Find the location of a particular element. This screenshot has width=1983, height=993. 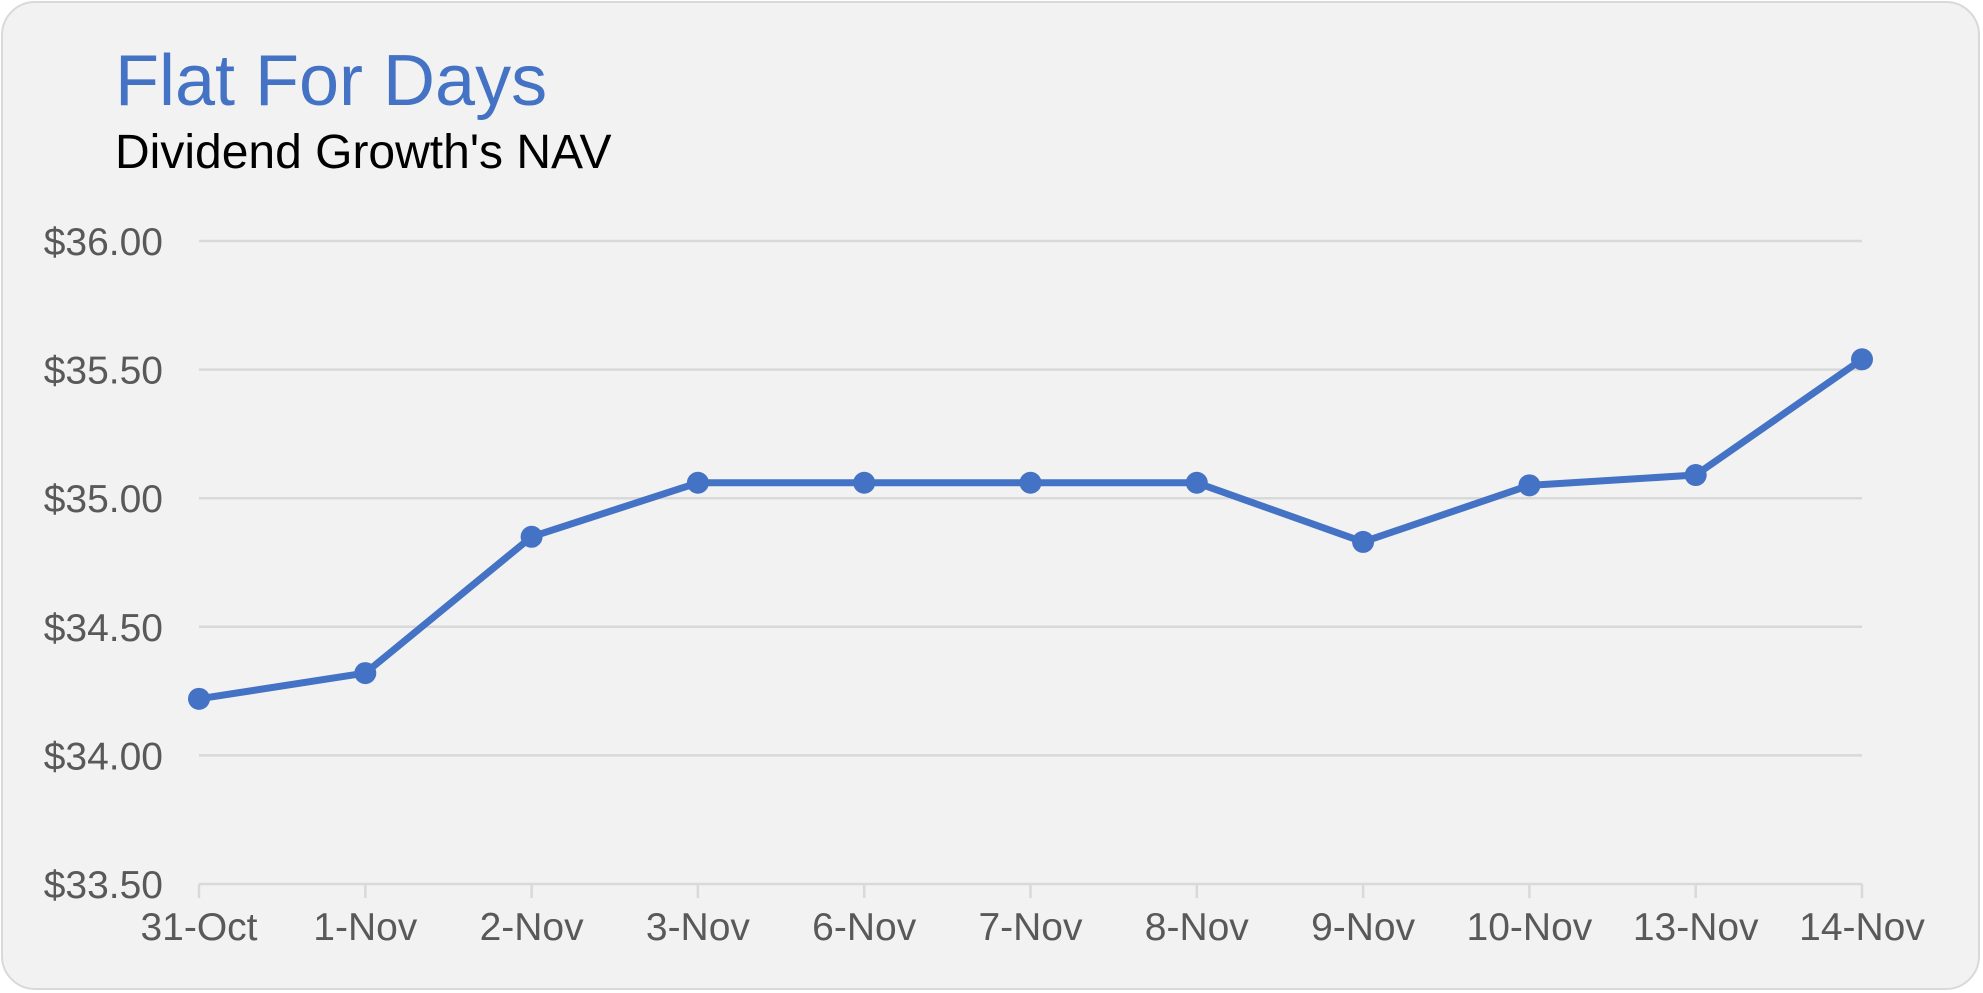

x-tick-label: 1-Nov is located at coordinates (365, 927).